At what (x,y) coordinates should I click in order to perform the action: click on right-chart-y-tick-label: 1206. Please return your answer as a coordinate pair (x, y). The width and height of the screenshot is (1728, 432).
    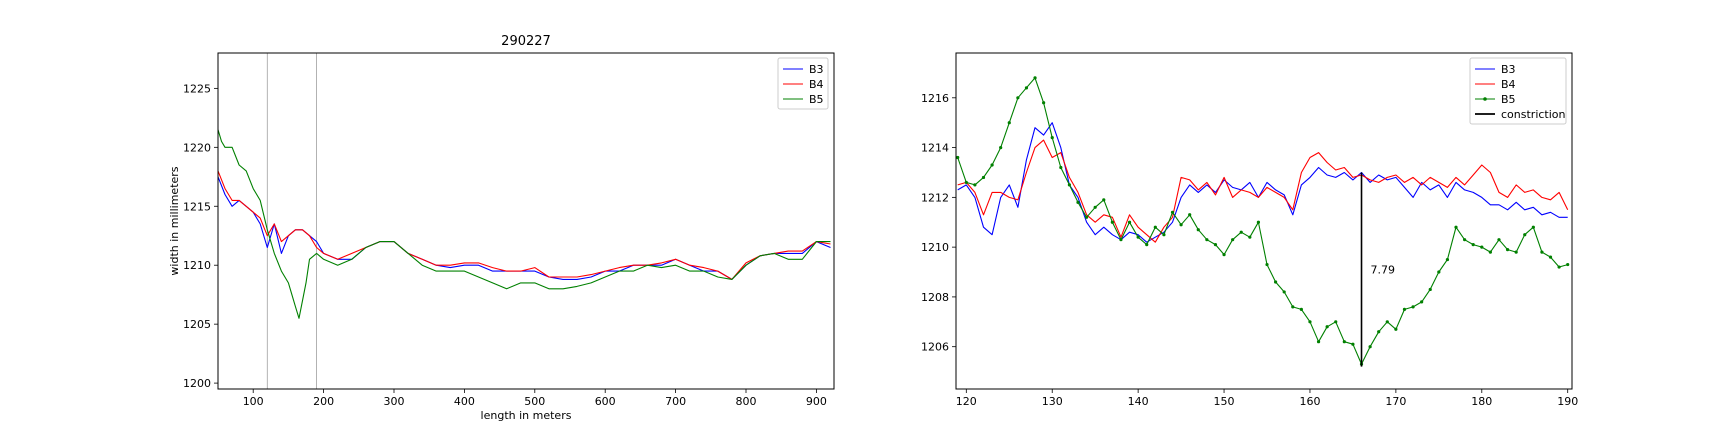
    Looking at the image, I should click on (935, 347).